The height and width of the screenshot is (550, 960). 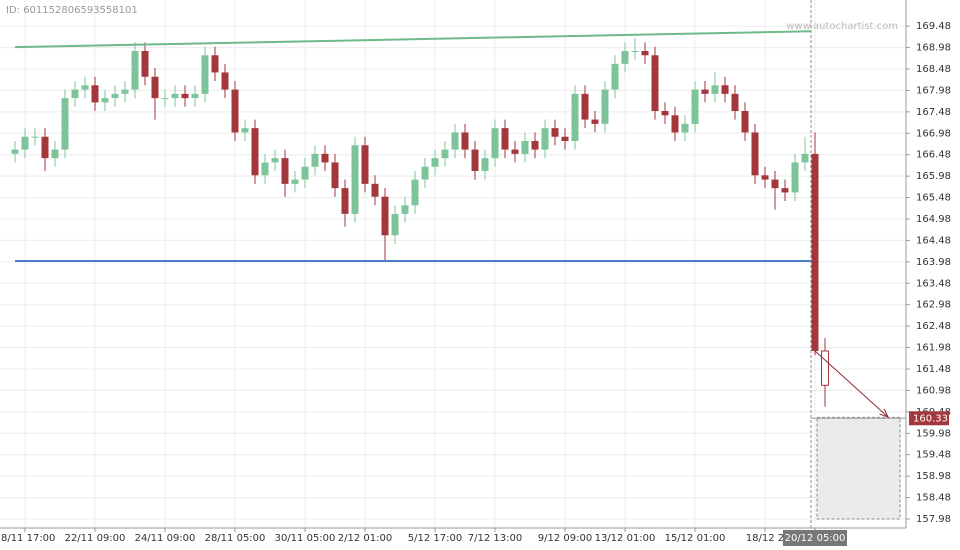 I want to click on x-tick-label: 13/12 01:00, so click(x=625, y=538).